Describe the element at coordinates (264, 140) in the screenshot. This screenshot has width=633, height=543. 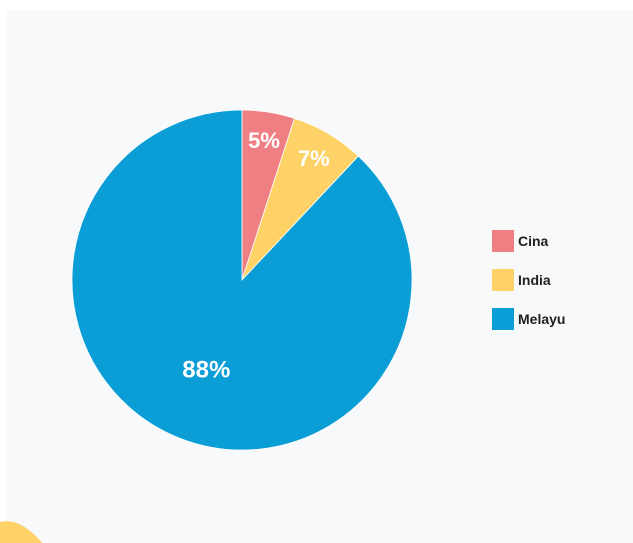
I see `pie-label-cina: 5%` at that location.